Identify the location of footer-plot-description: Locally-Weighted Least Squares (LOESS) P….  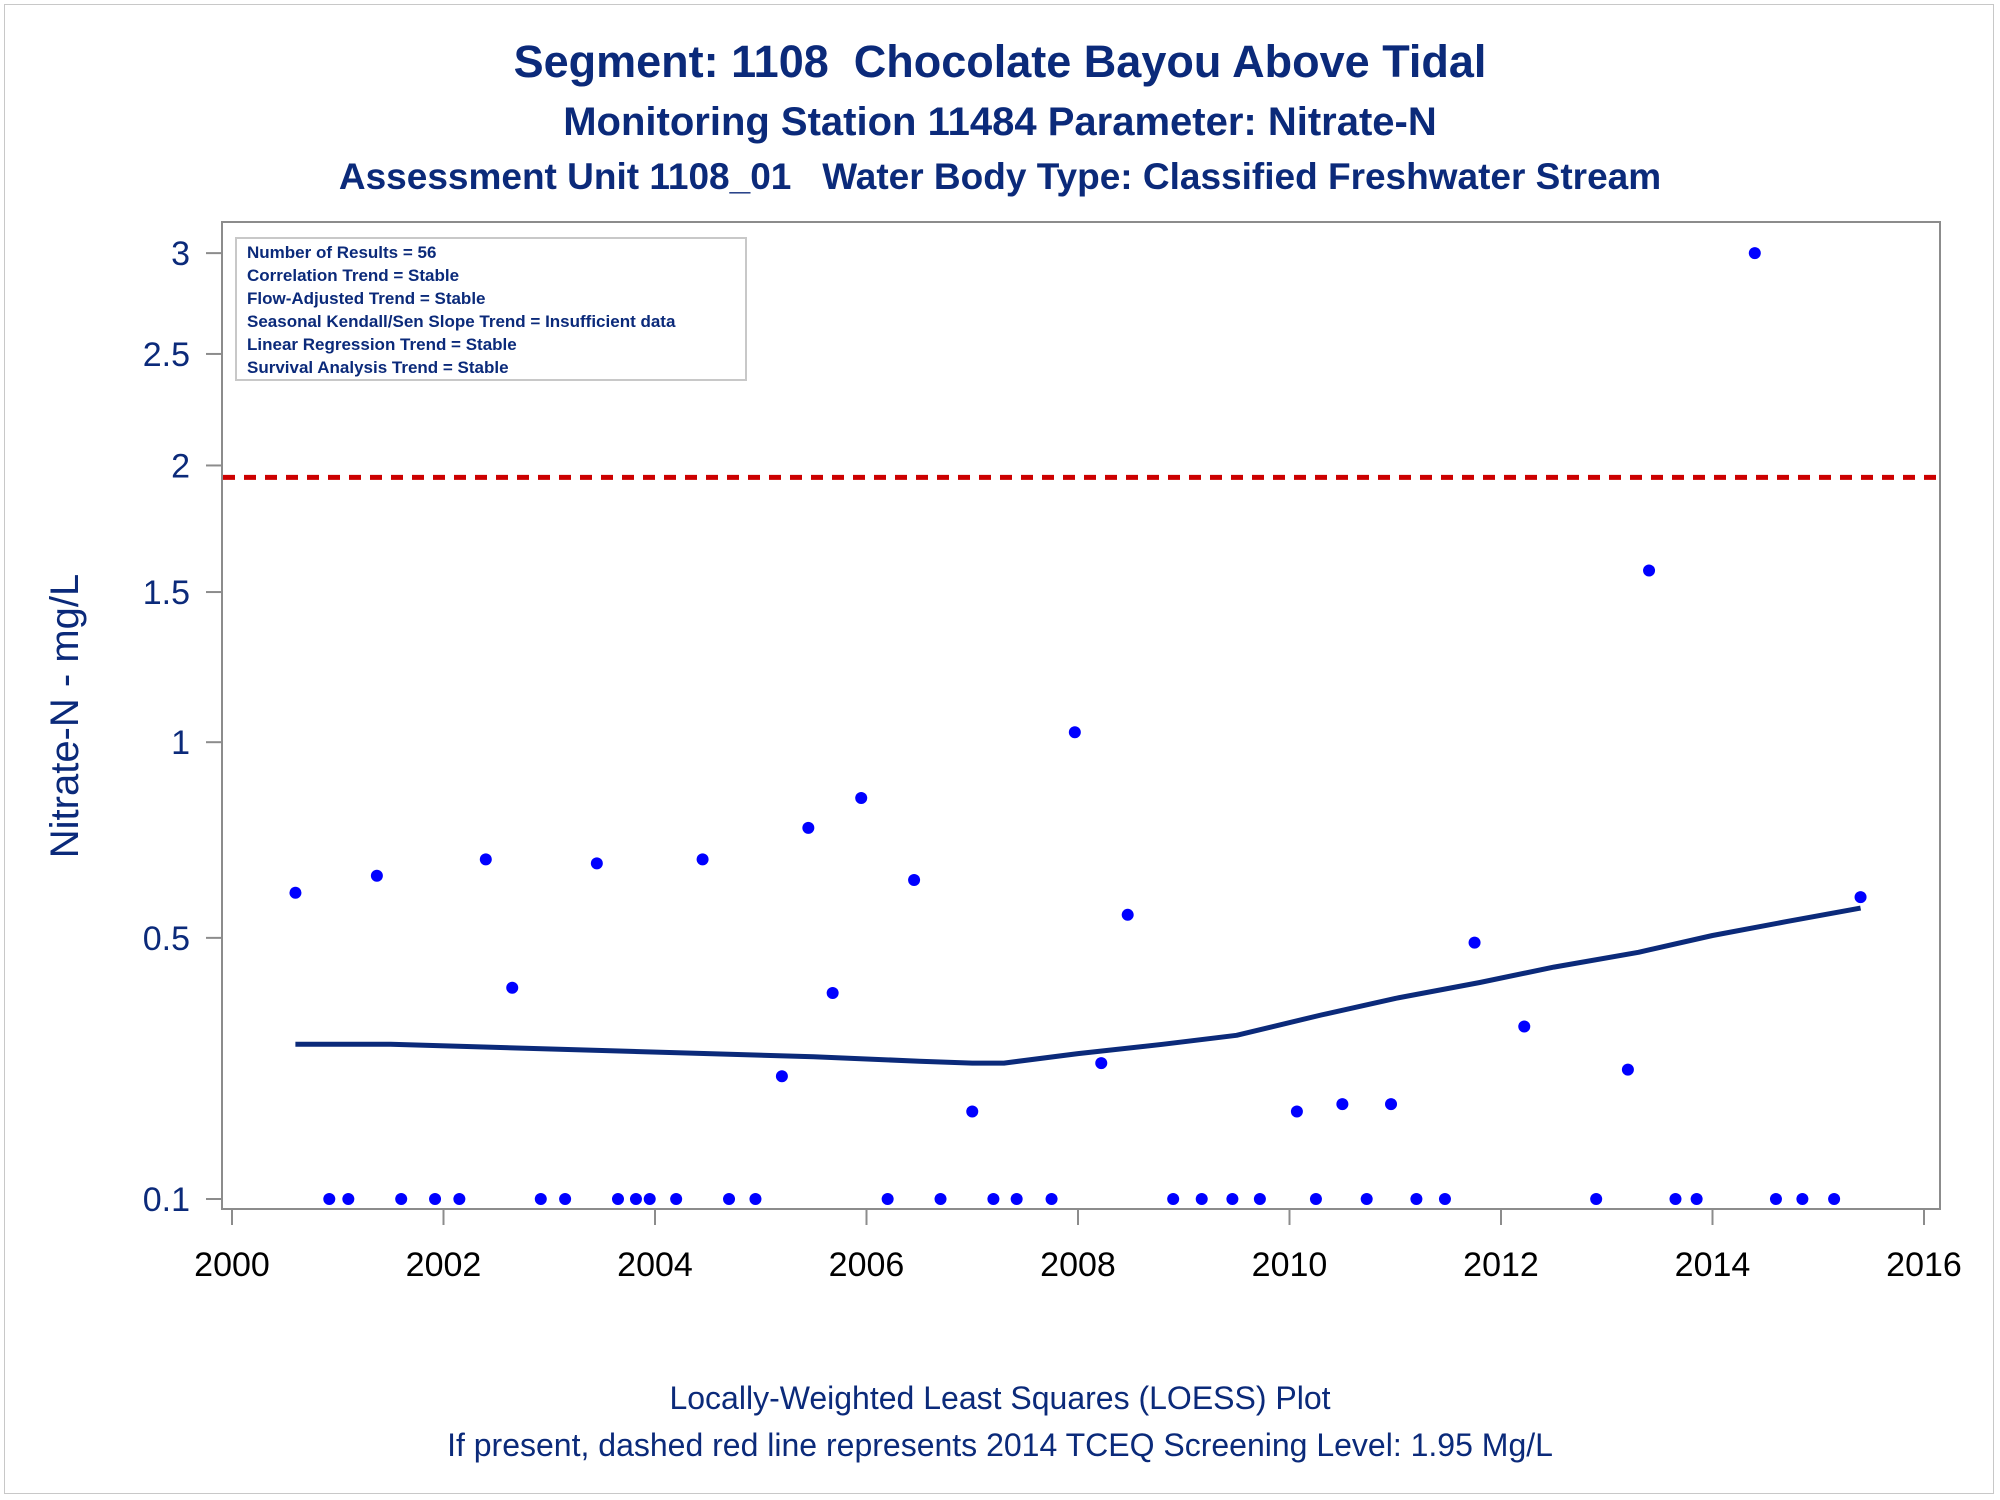
(1000, 1398).